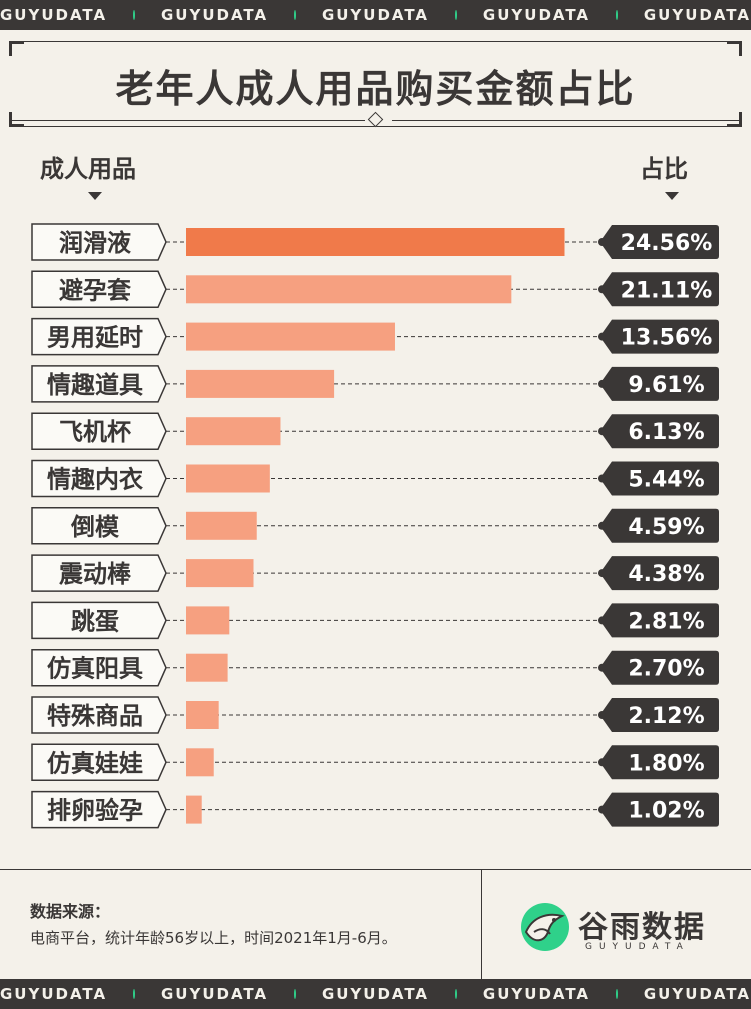  Describe the element at coordinates (666, 480) in the screenshot. I see `data-label: 5.44%` at that location.